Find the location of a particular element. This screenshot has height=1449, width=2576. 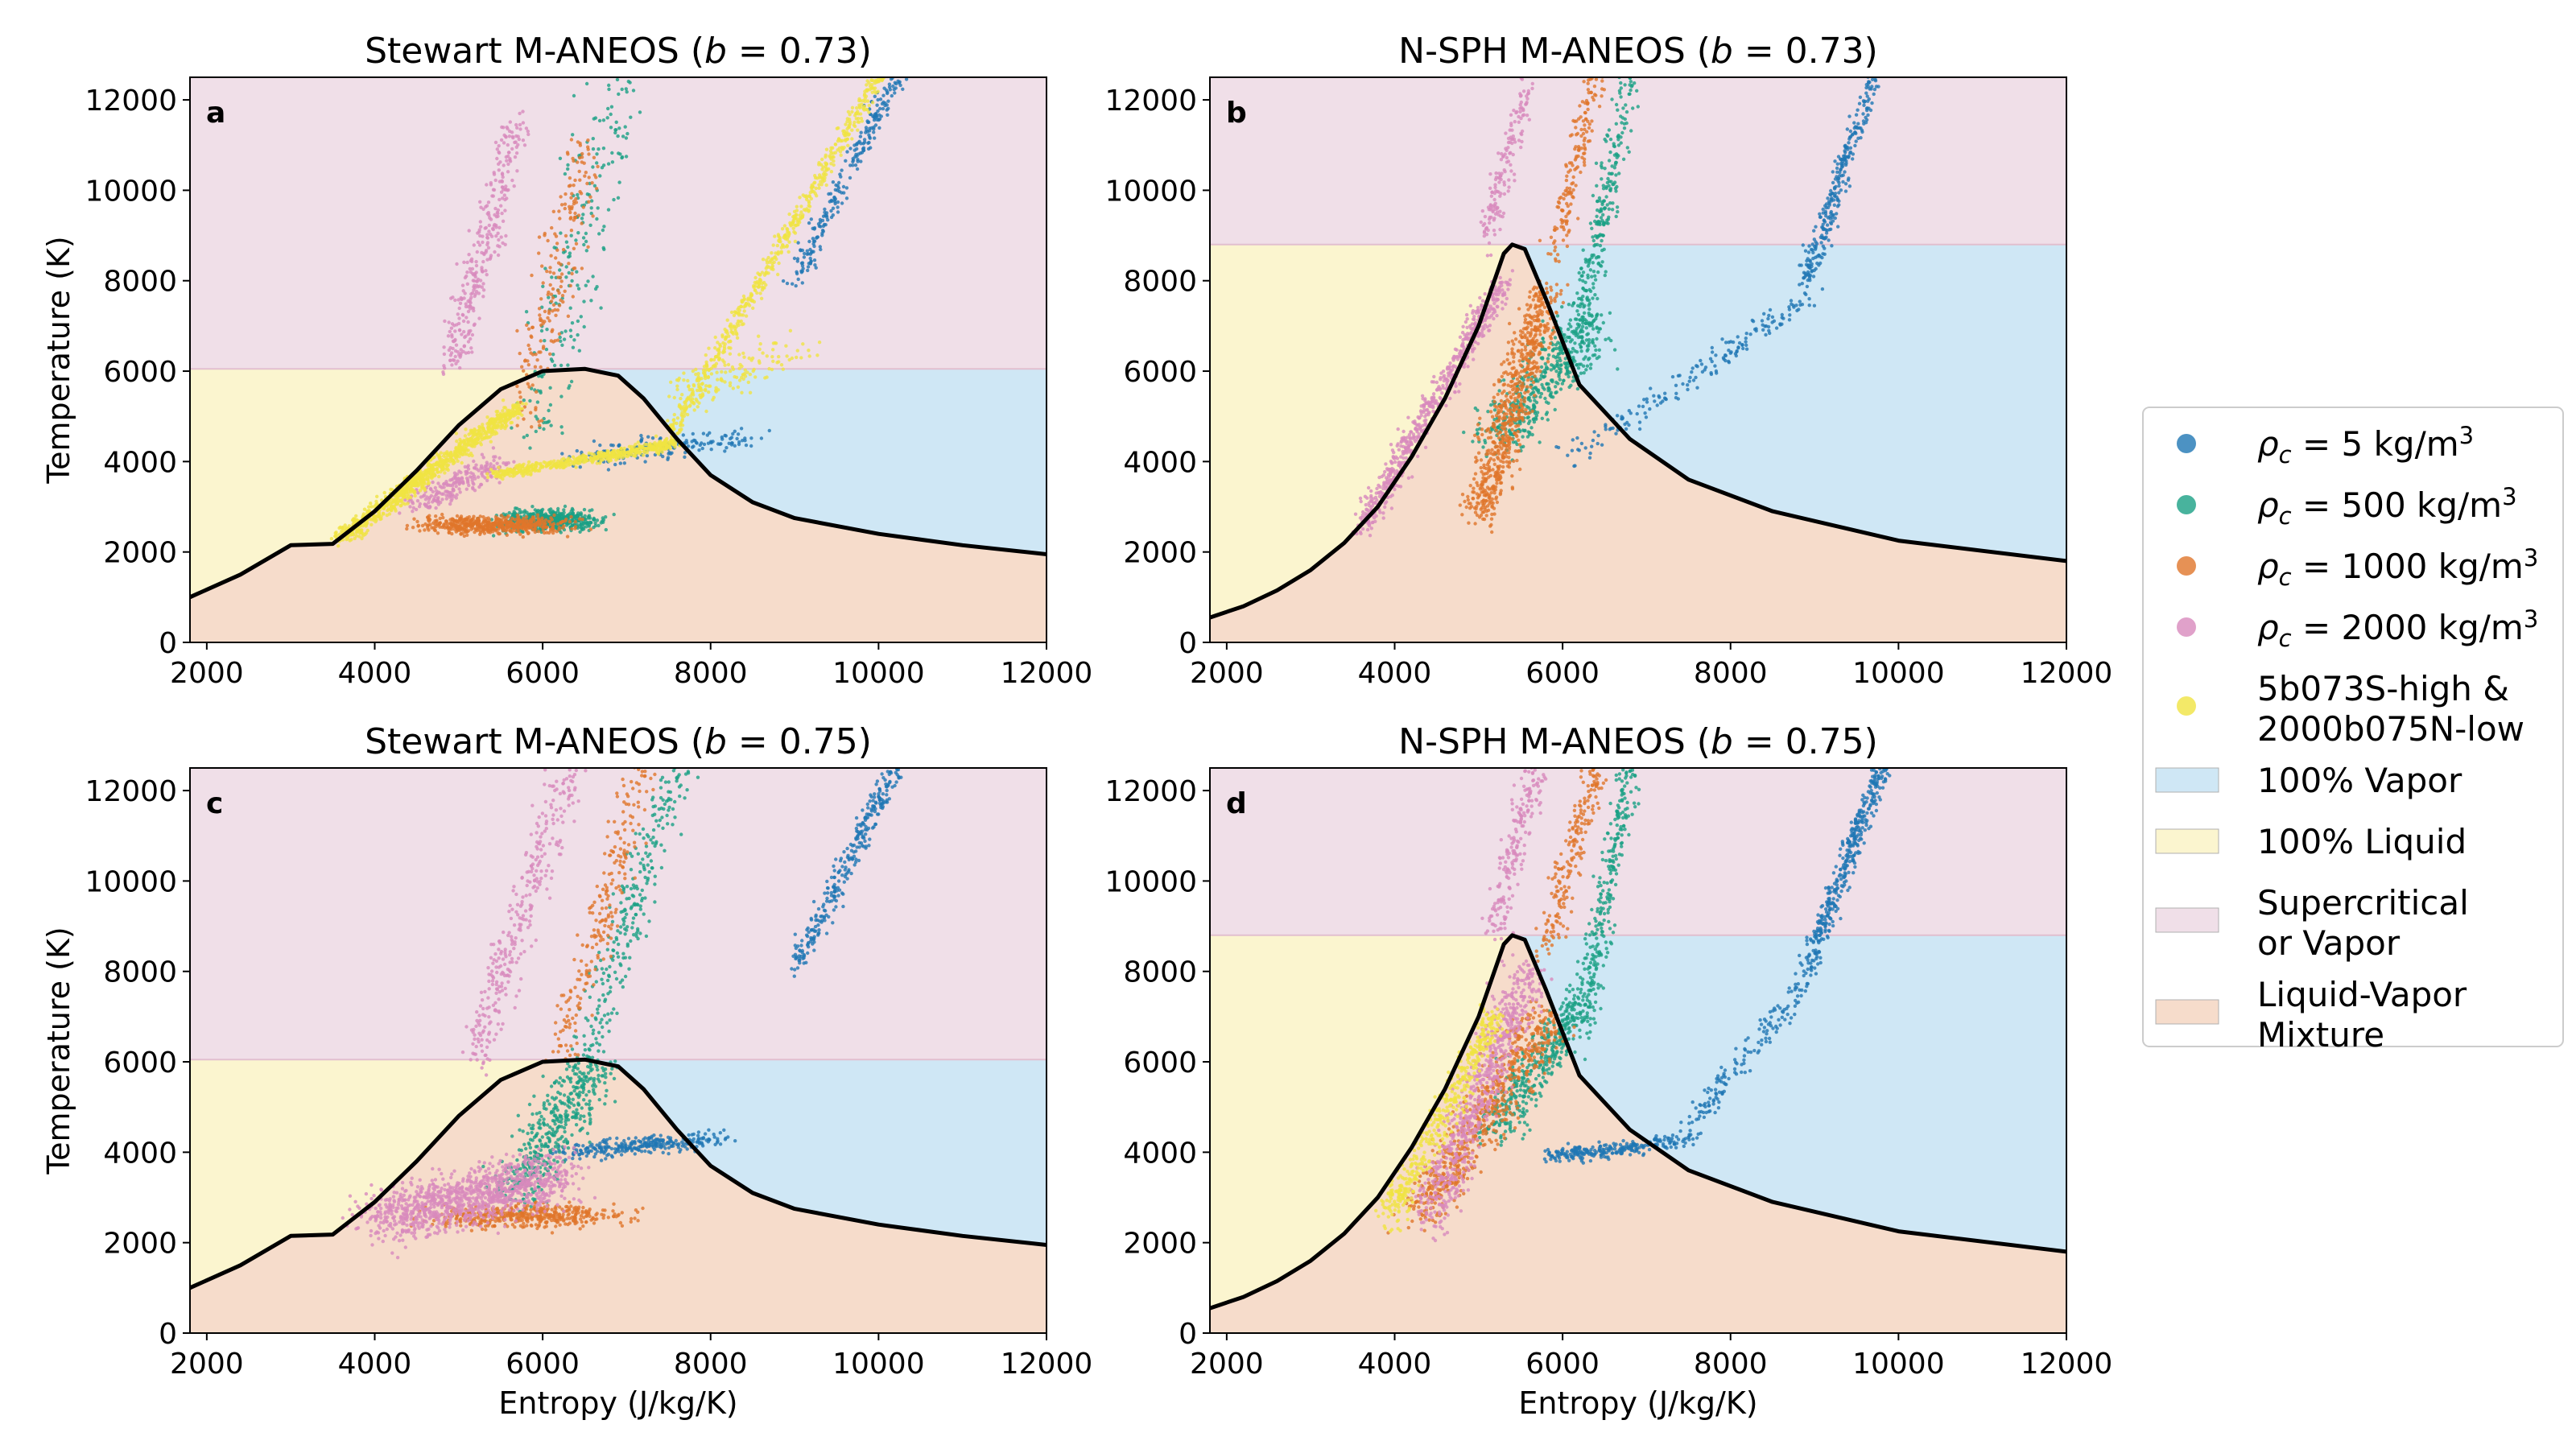

y-tick-label: 8000 is located at coordinates (140, 282).